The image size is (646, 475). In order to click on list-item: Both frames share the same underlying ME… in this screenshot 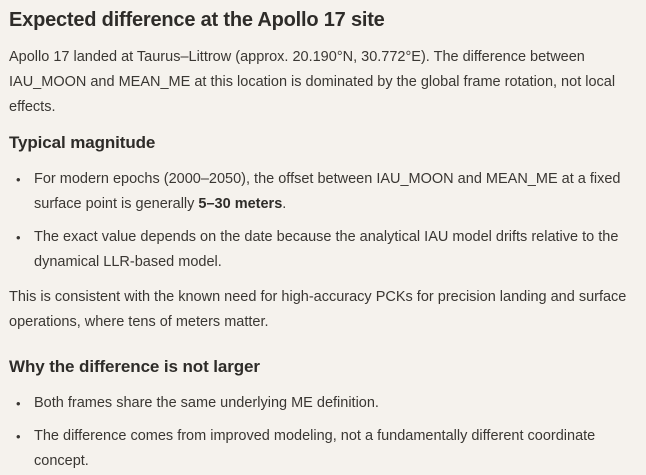, I will do `click(320, 403)`.